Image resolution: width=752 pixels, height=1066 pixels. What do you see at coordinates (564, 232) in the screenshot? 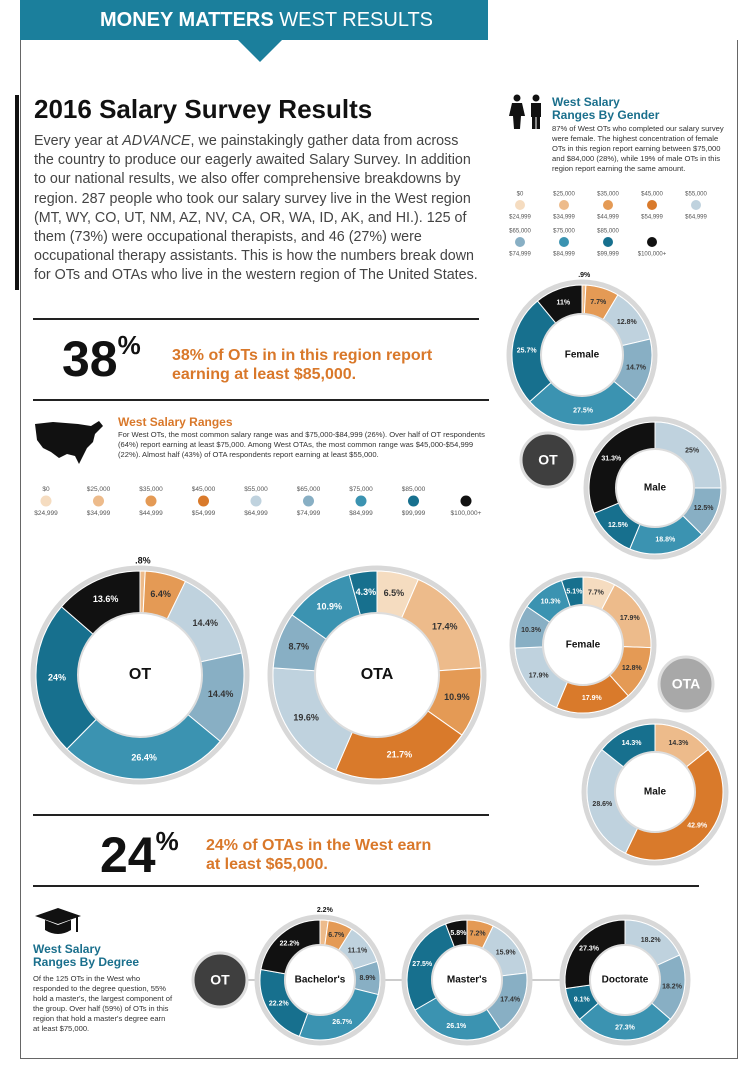
I see `legend-from: $75,000` at bounding box center [564, 232].